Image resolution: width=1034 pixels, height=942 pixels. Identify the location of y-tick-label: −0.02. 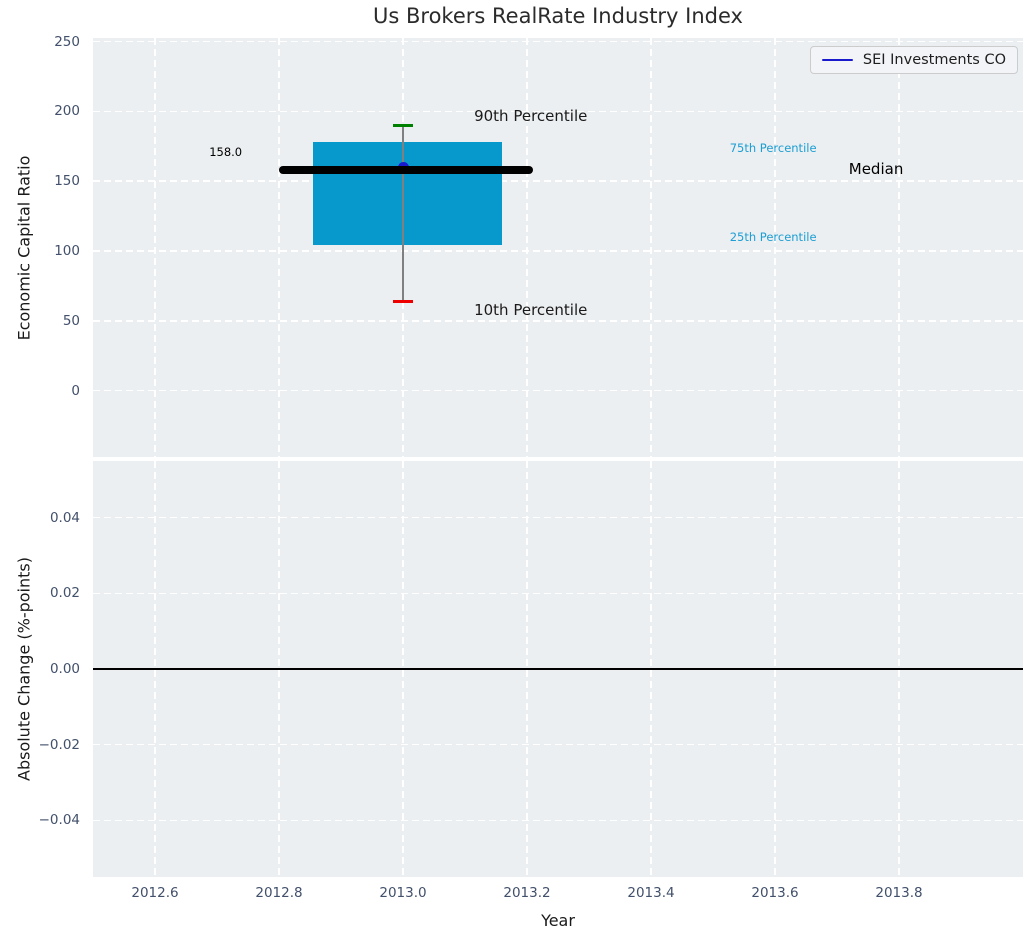
(59, 744).